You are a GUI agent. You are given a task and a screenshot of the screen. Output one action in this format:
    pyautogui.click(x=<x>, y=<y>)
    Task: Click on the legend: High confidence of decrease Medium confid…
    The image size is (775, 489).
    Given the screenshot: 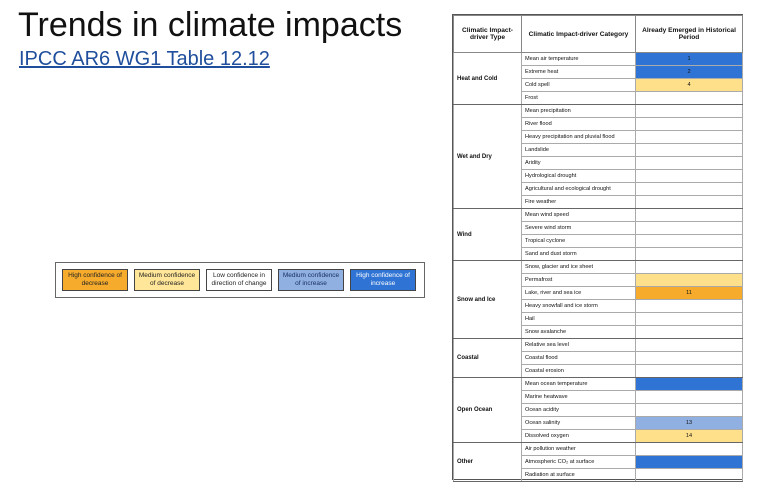 What is the action you would take?
    pyautogui.click(x=240, y=280)
    